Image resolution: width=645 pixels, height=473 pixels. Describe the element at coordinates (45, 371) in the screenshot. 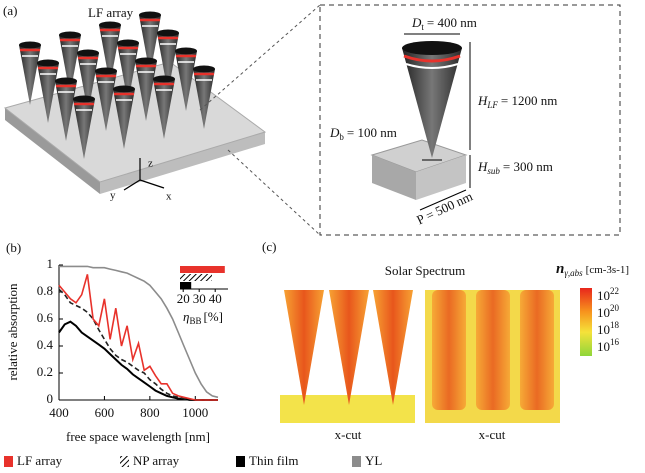

I see `y-tick-label: 0.2` at that location.